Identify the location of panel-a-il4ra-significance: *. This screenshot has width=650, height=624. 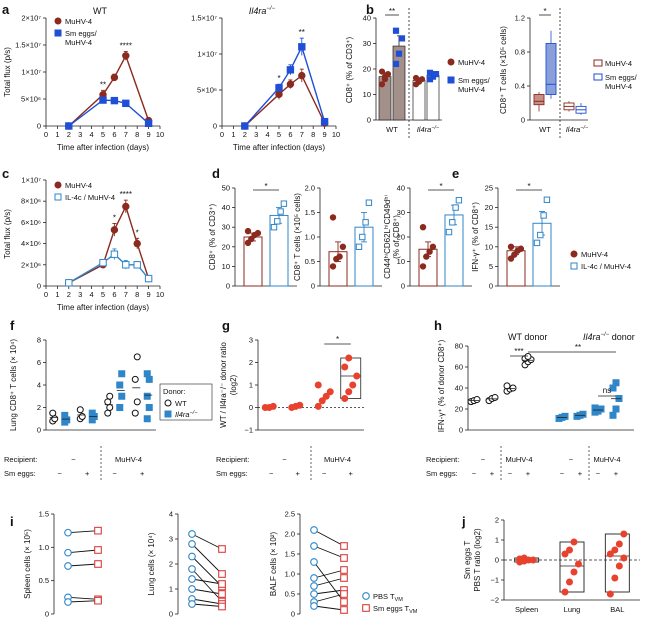
(278, 78).